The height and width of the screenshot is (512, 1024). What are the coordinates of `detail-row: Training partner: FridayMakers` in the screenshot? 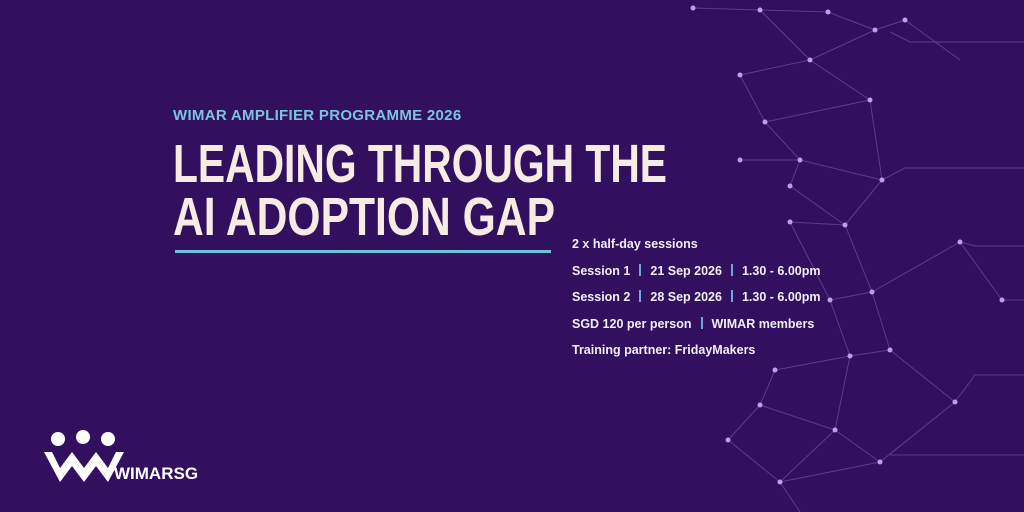 It's located at (696, 354).